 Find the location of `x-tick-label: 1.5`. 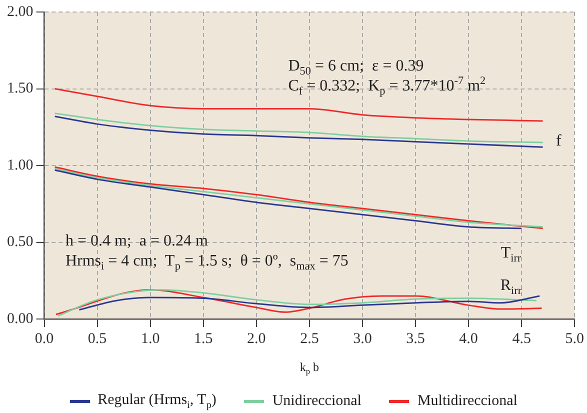

x-tick-label: 1.5 is located at coordinates (203, 338).